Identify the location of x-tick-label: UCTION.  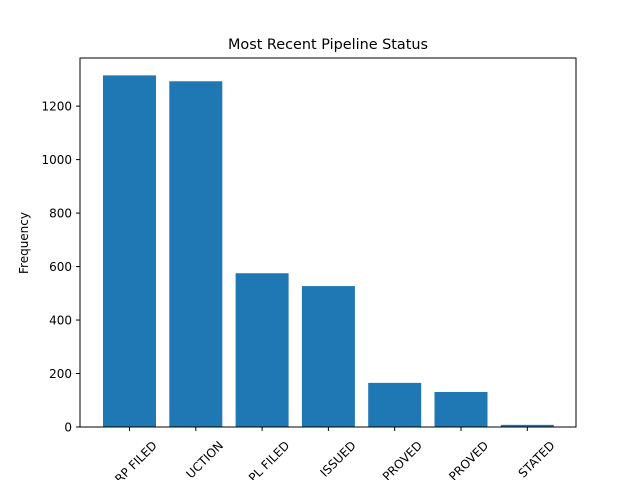
(204, 459).